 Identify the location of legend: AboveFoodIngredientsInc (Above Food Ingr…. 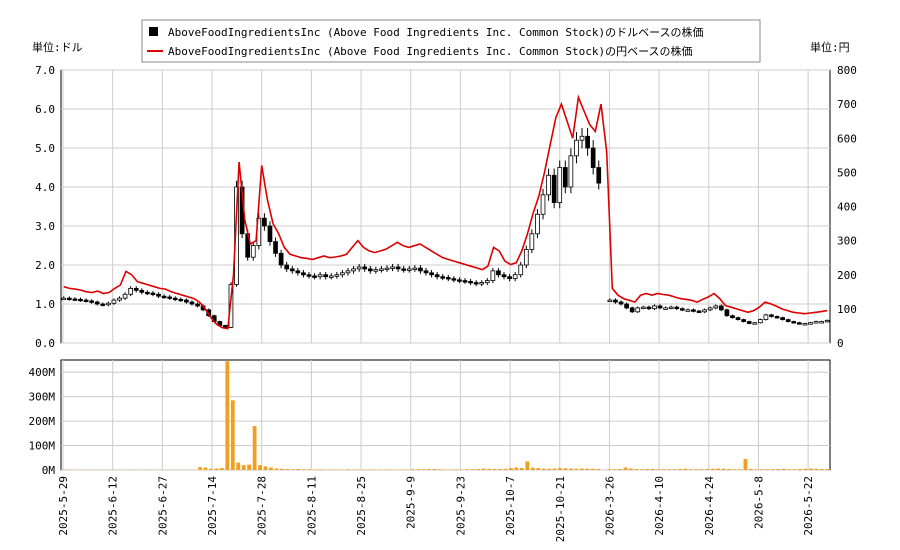
(451, 41).